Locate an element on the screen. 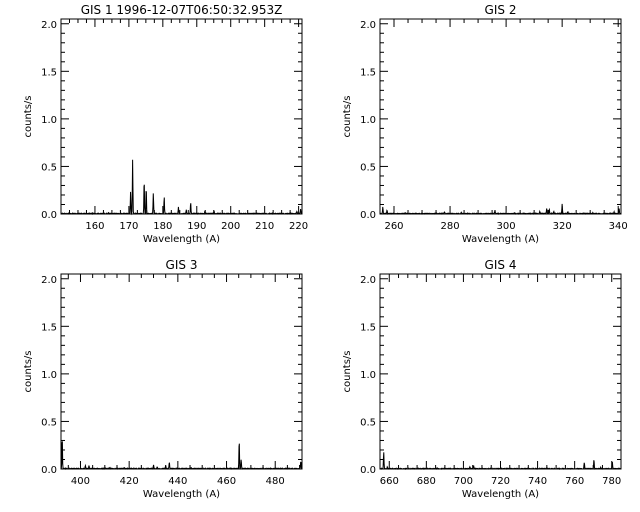 The width and height of the screenshot is (640, 512). x-tick-label: 180 is located at coordinates (162, 226).